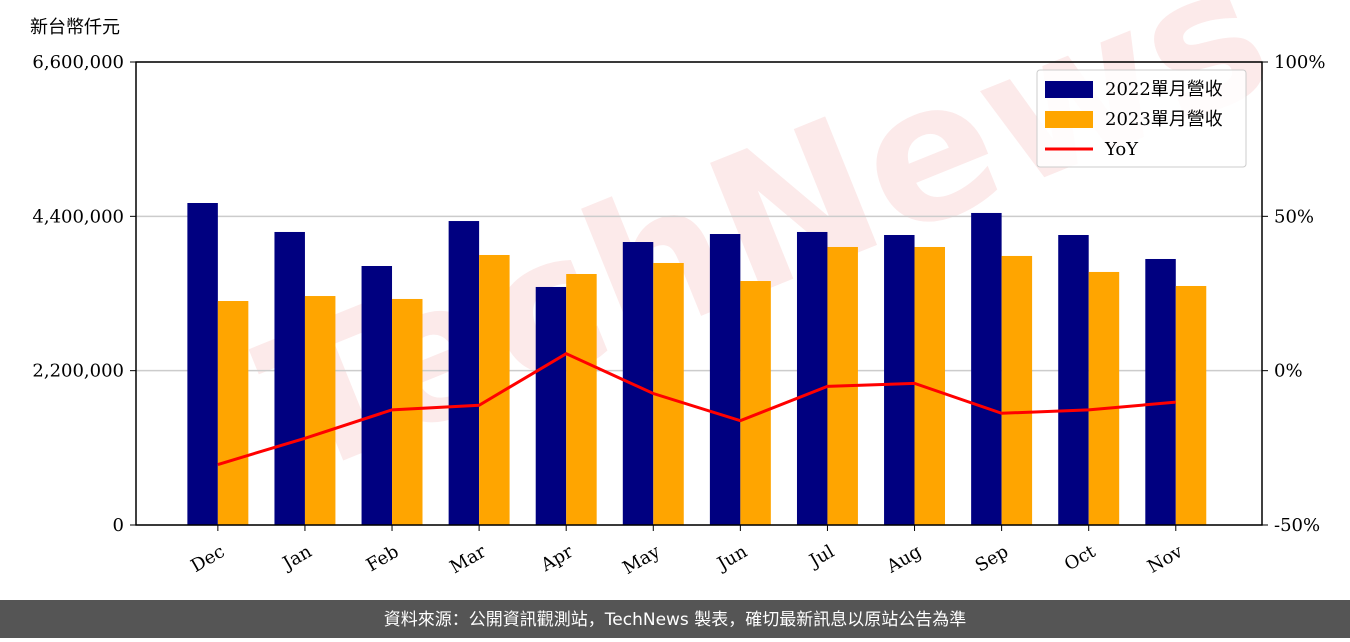 Image resolution: width=1350 pixels, height=642 pixels. Describe the element at coordinates (1294, 216) in the screenshot. I see `y2-tick-label: 50%` at that location.